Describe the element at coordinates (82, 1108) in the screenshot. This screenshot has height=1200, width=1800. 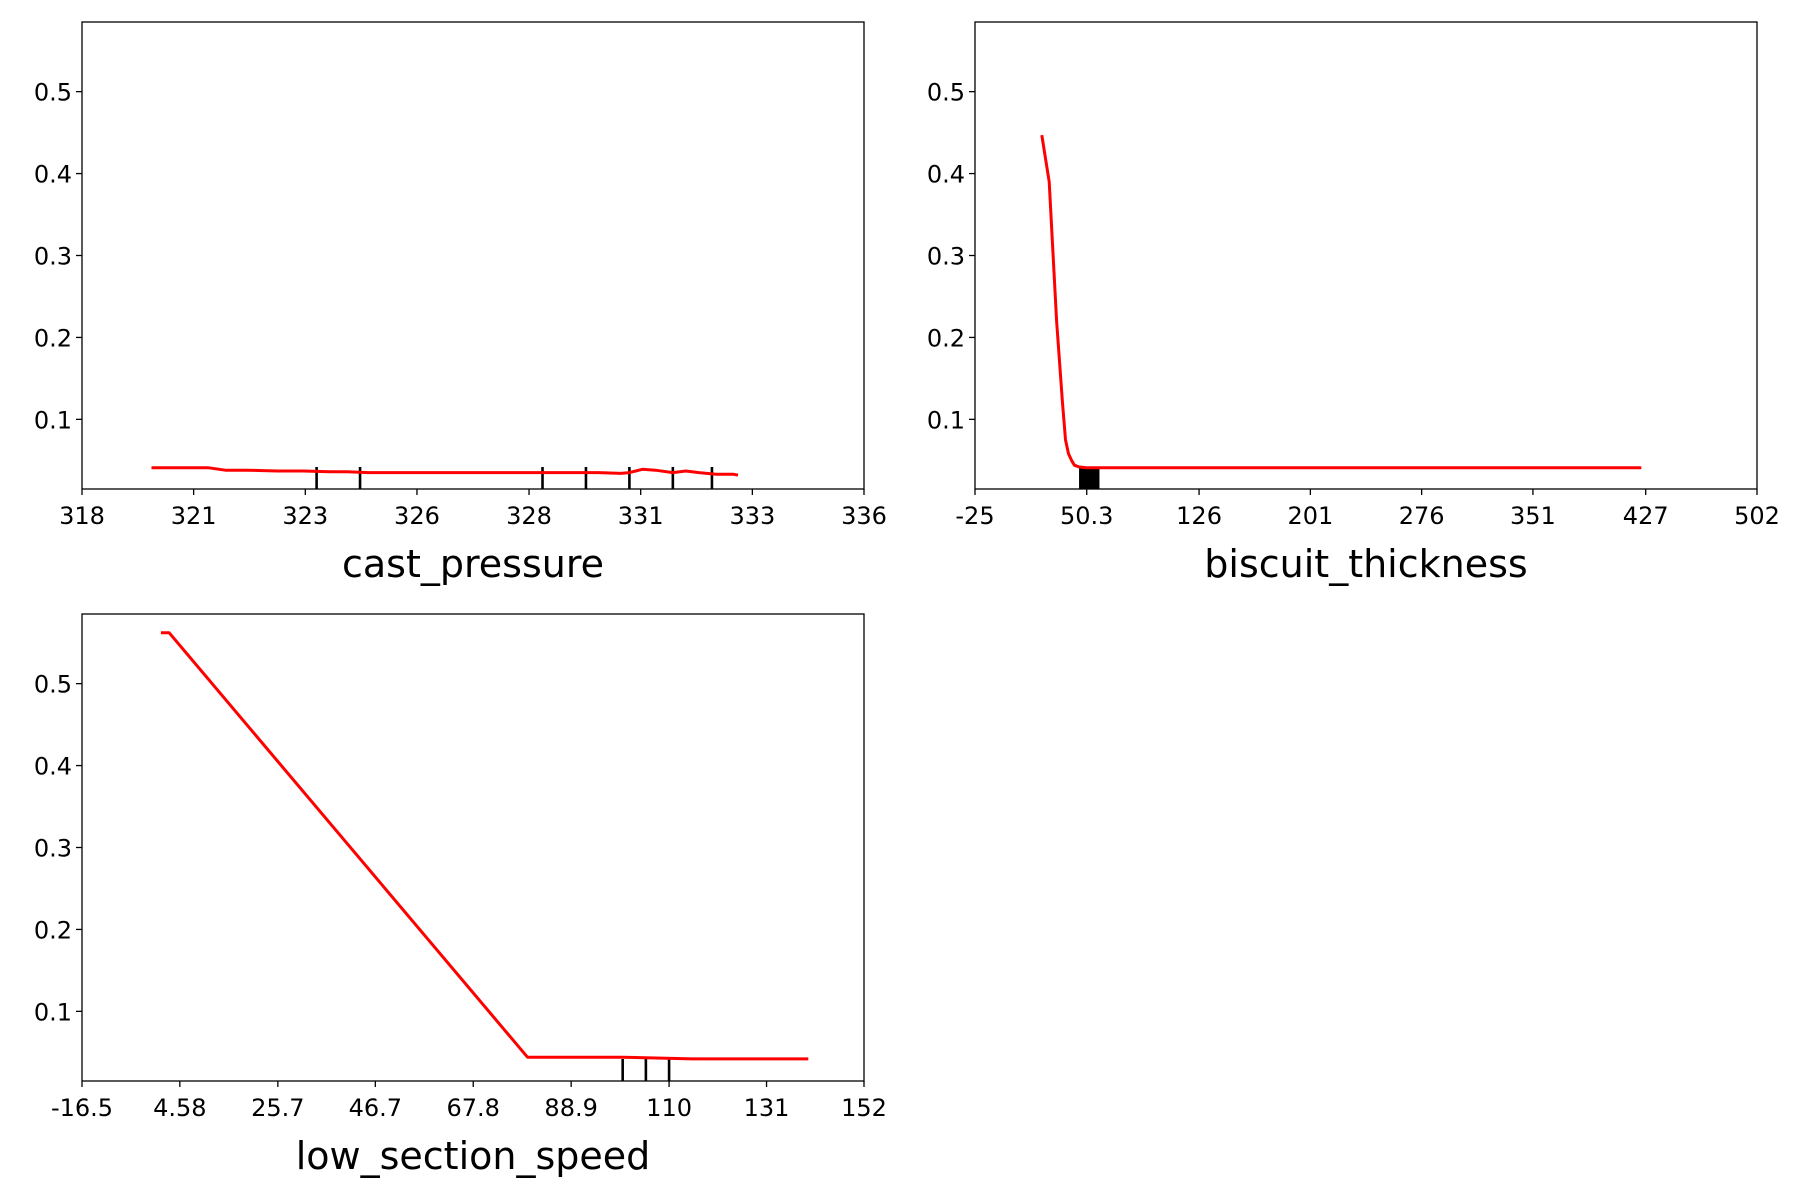
I see `low-section-speed-x-tick-label: -16.5` at that location.